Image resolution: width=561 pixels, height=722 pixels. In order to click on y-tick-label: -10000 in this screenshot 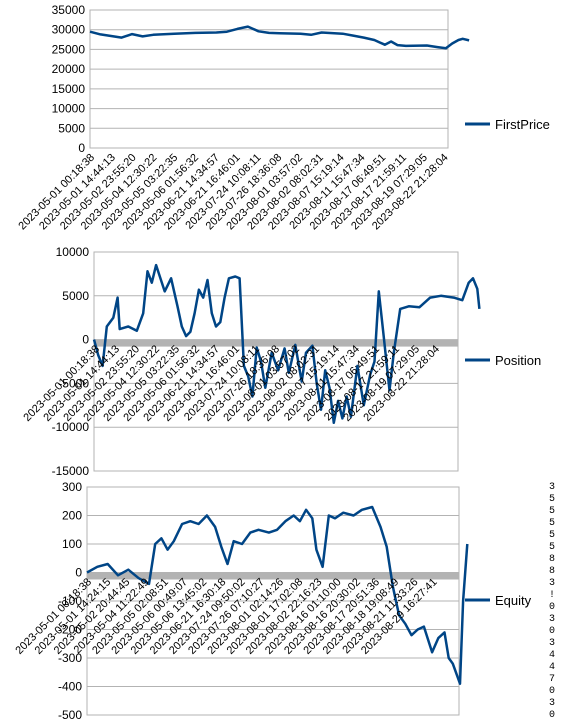, I will do `click(71, 427)`.